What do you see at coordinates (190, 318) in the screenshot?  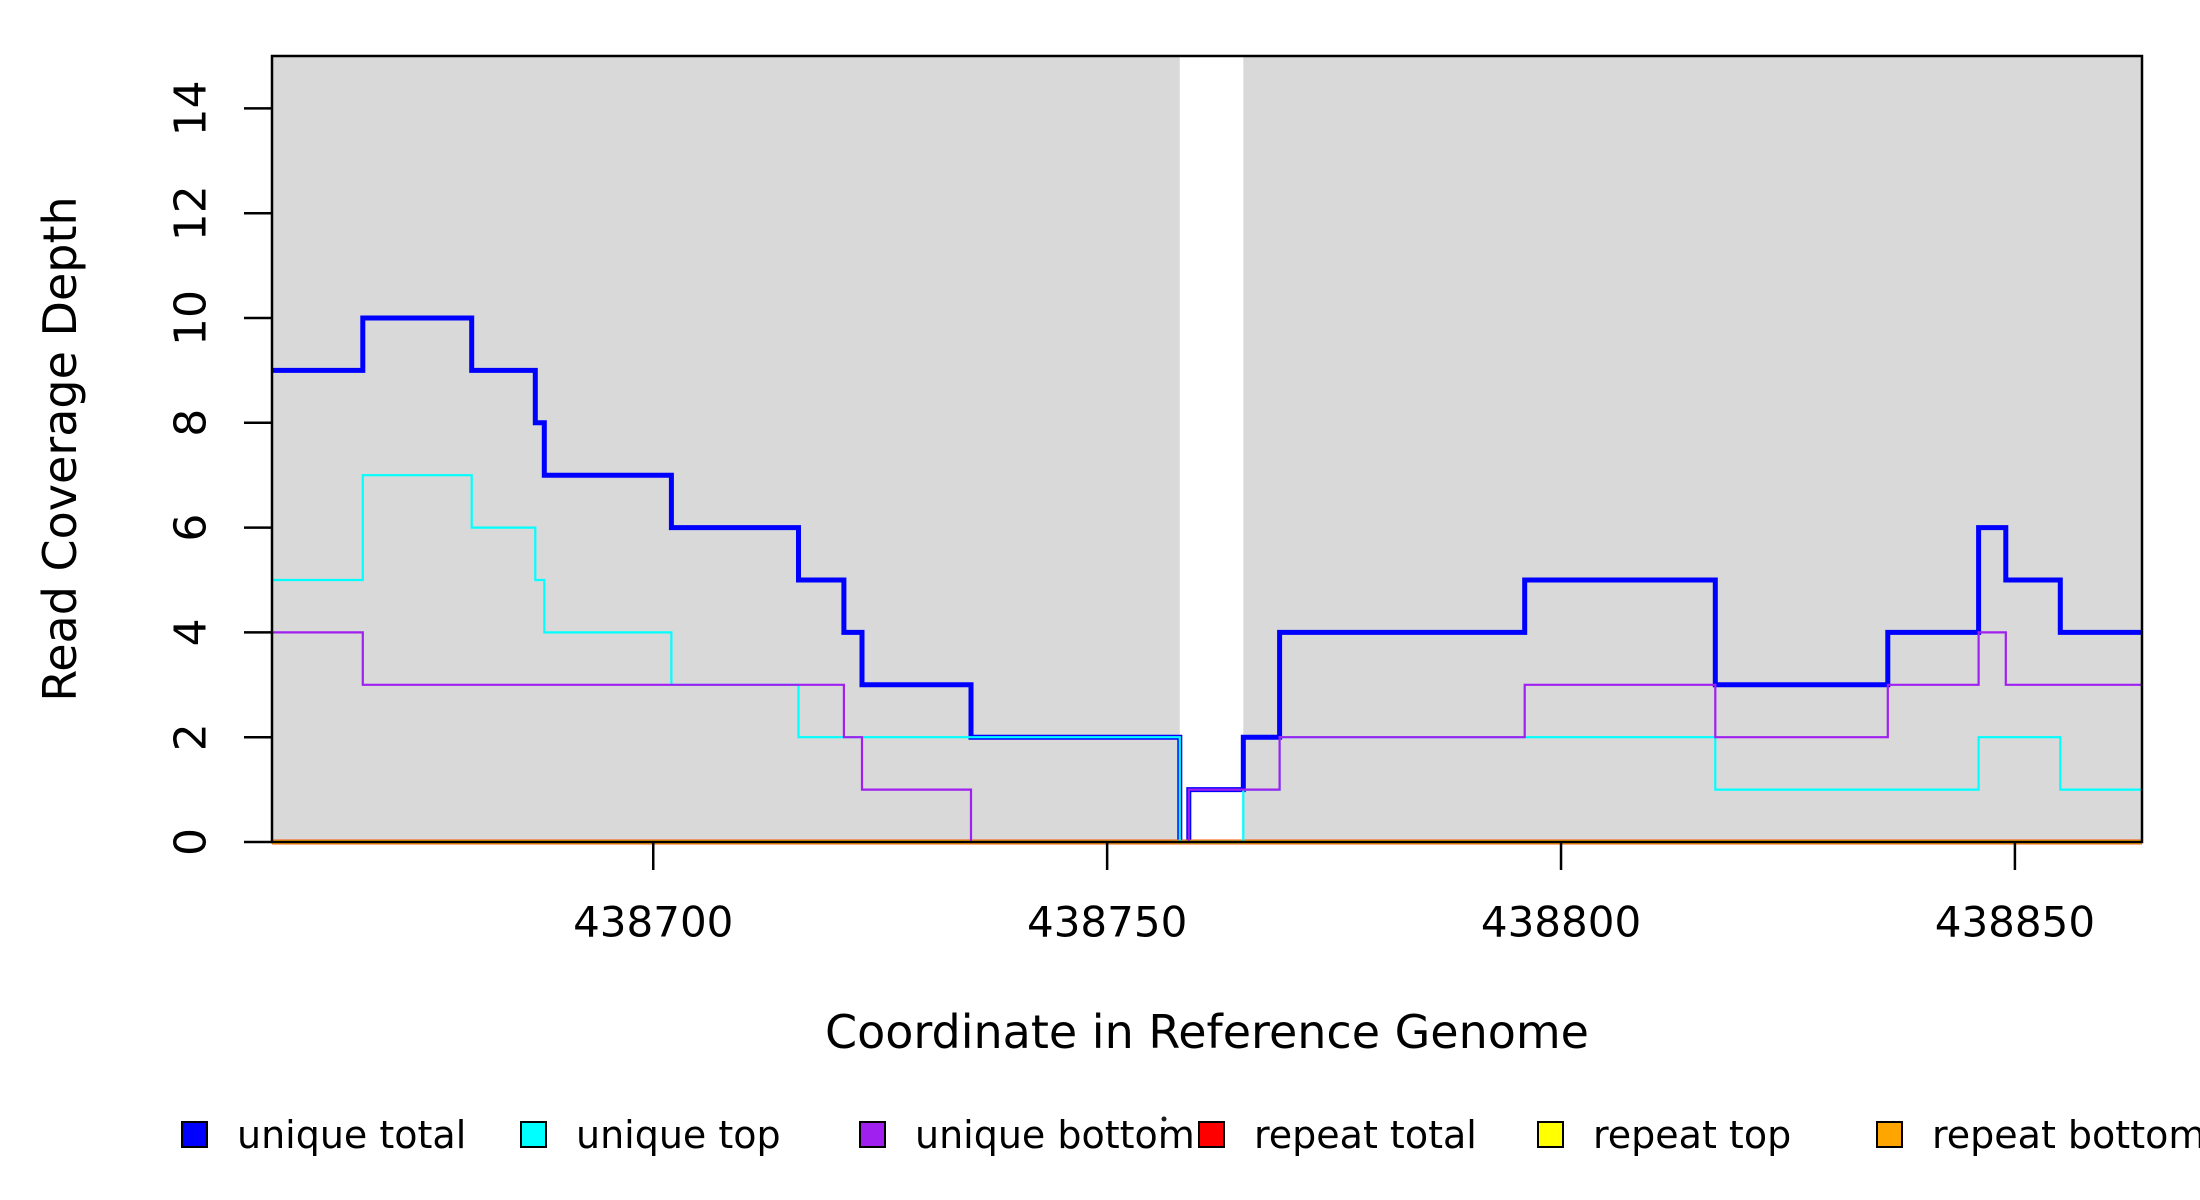 I see `y-tick-label: 10` at bounding box center [190, 318].